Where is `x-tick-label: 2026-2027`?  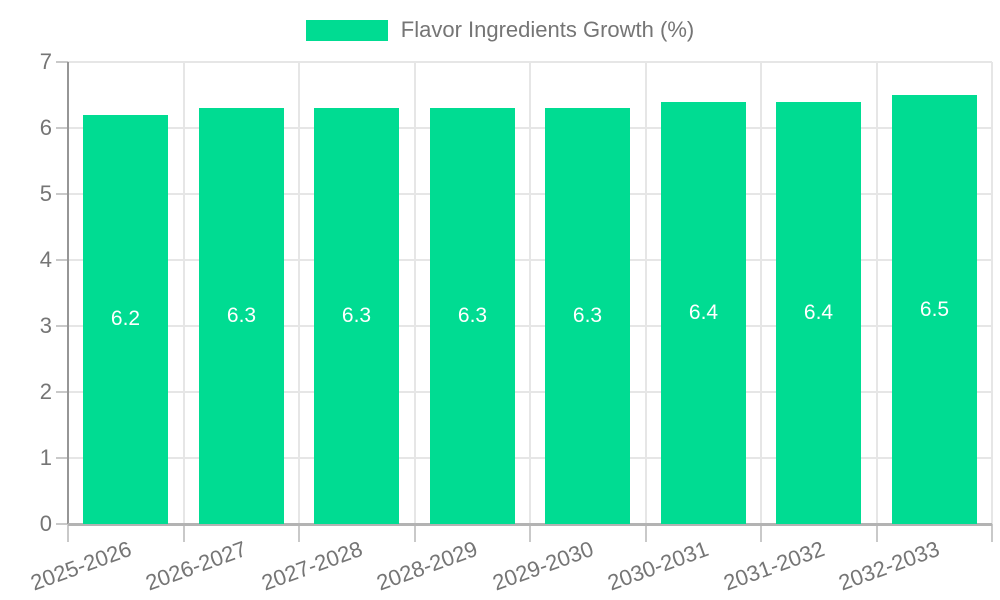
x-tick-label: 2026-2027 is located at coordinates (196, 566).